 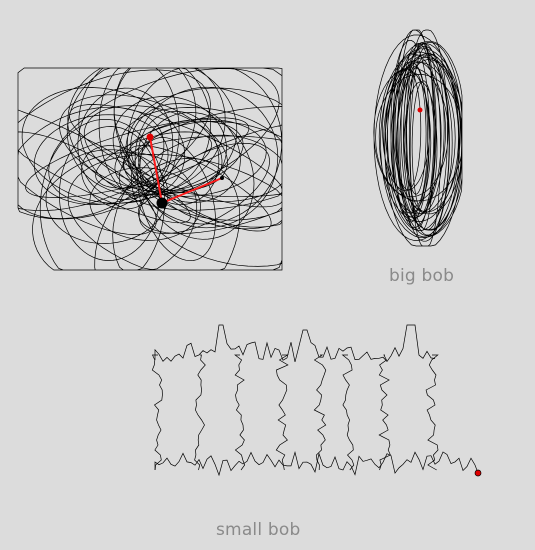 I want to click on big-bob-marker, so click(x=420, y=110).